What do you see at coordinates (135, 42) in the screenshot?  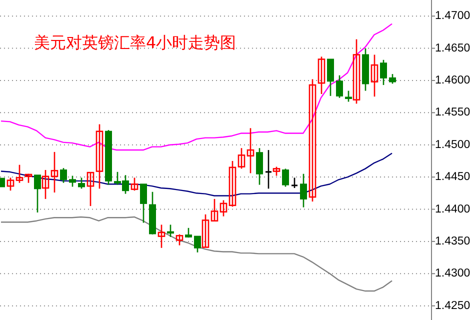 I see `text: 美元对英镑汇率4小时走势图` at bounding box center [135, 42].